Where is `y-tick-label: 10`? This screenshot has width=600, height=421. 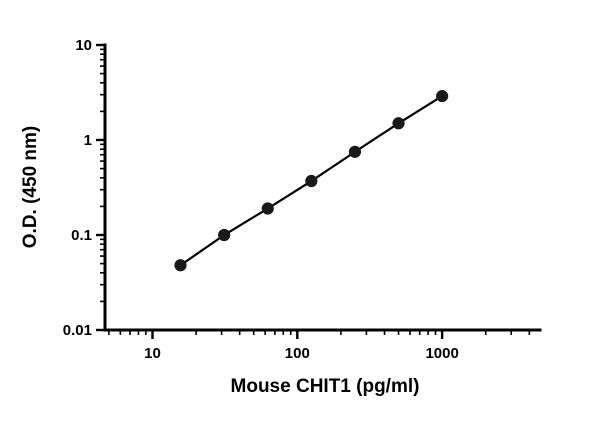
y-tick-label: 10 is located at coordinates (83, 45).